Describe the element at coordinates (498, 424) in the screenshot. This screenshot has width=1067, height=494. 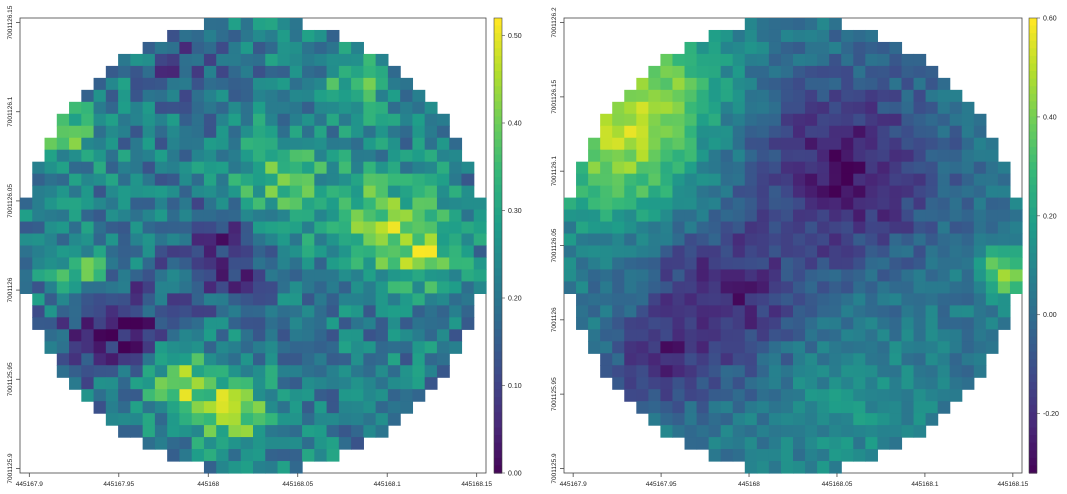
I see `left-colorbar-segment` at that location.